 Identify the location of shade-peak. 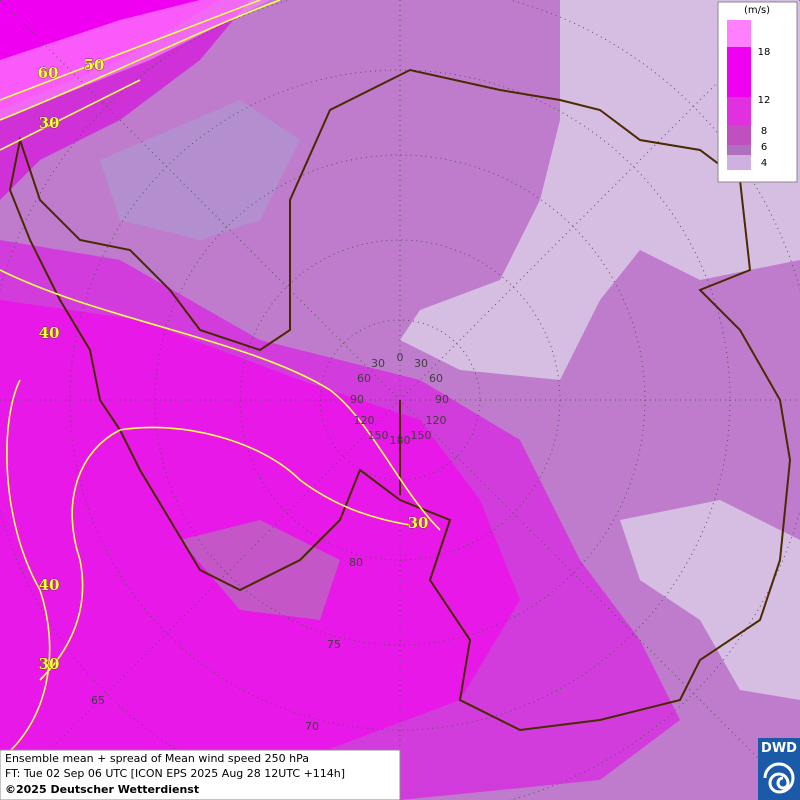
(135, 60).